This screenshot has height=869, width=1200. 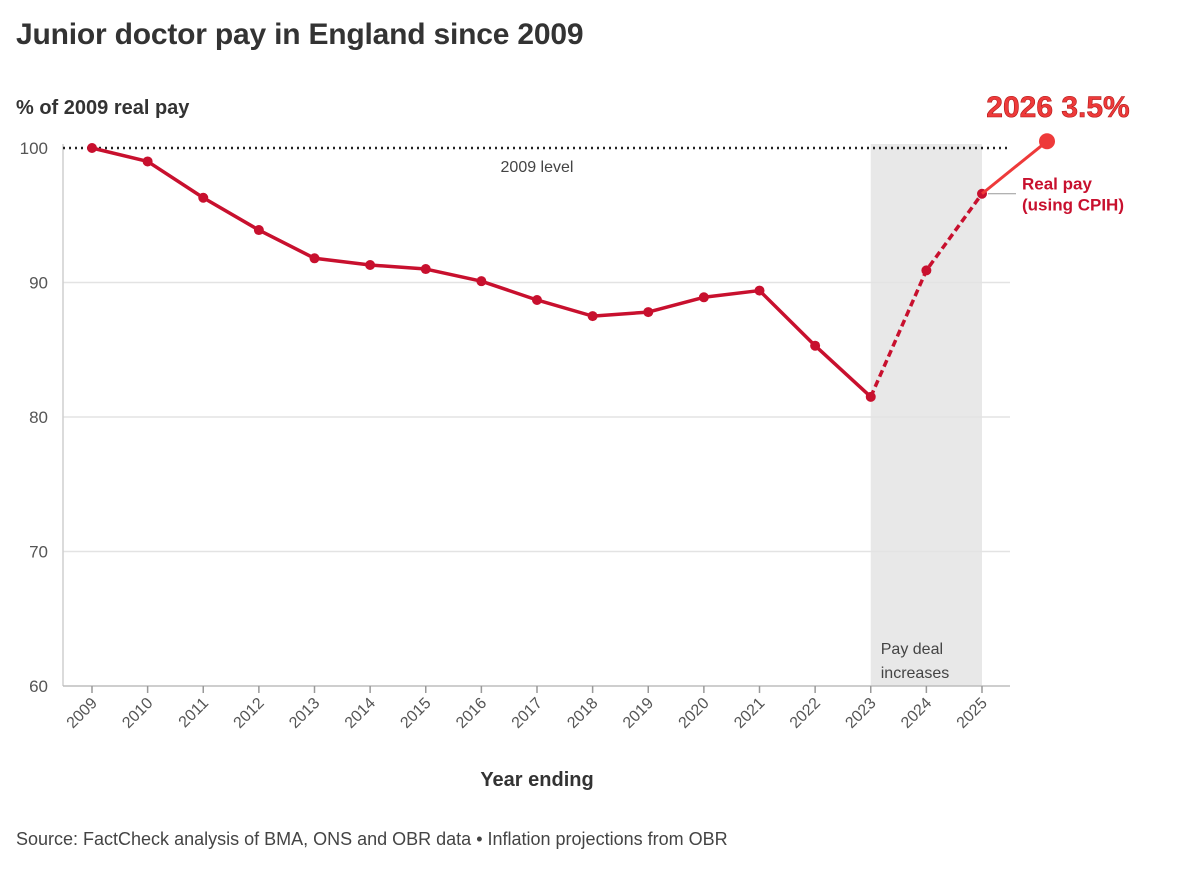 What do you see at coordinates (1014, 167) in the screenshot?
I see `annotation-line` at bounding box center [1014, 167].